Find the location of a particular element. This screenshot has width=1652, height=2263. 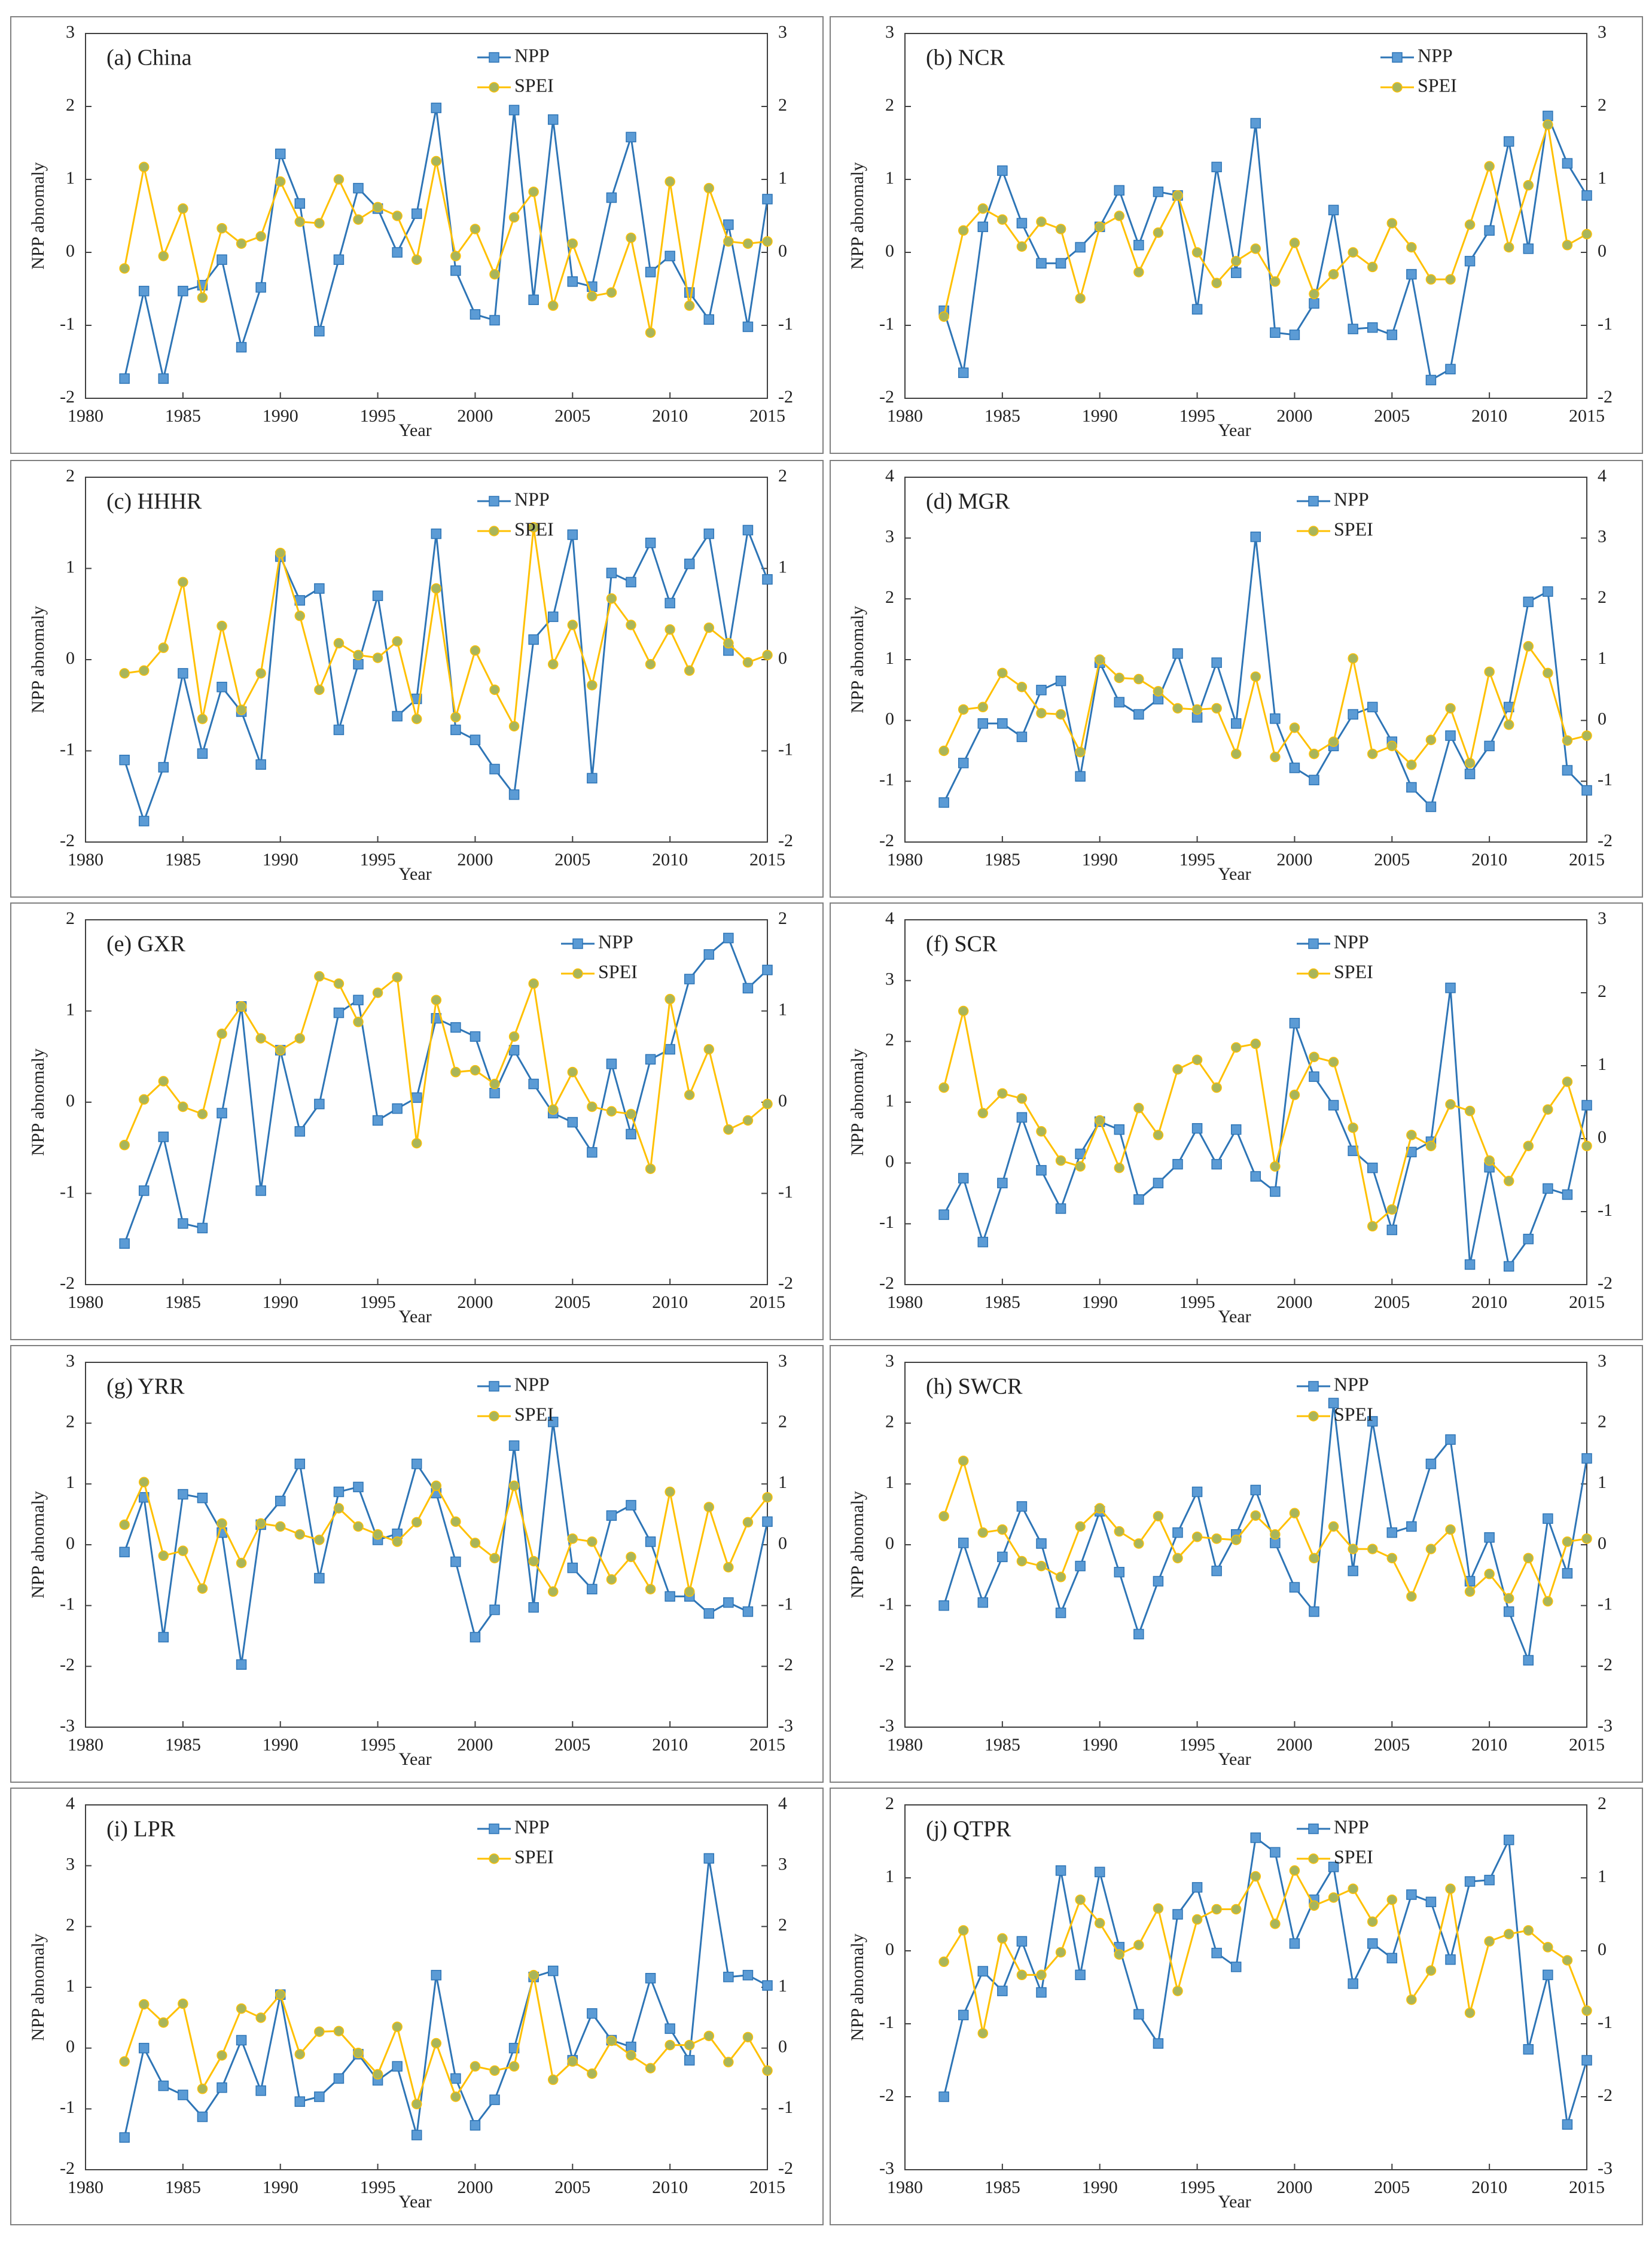

x-axis-tick-label: 2015 is located at coordinates (1587, 2187).